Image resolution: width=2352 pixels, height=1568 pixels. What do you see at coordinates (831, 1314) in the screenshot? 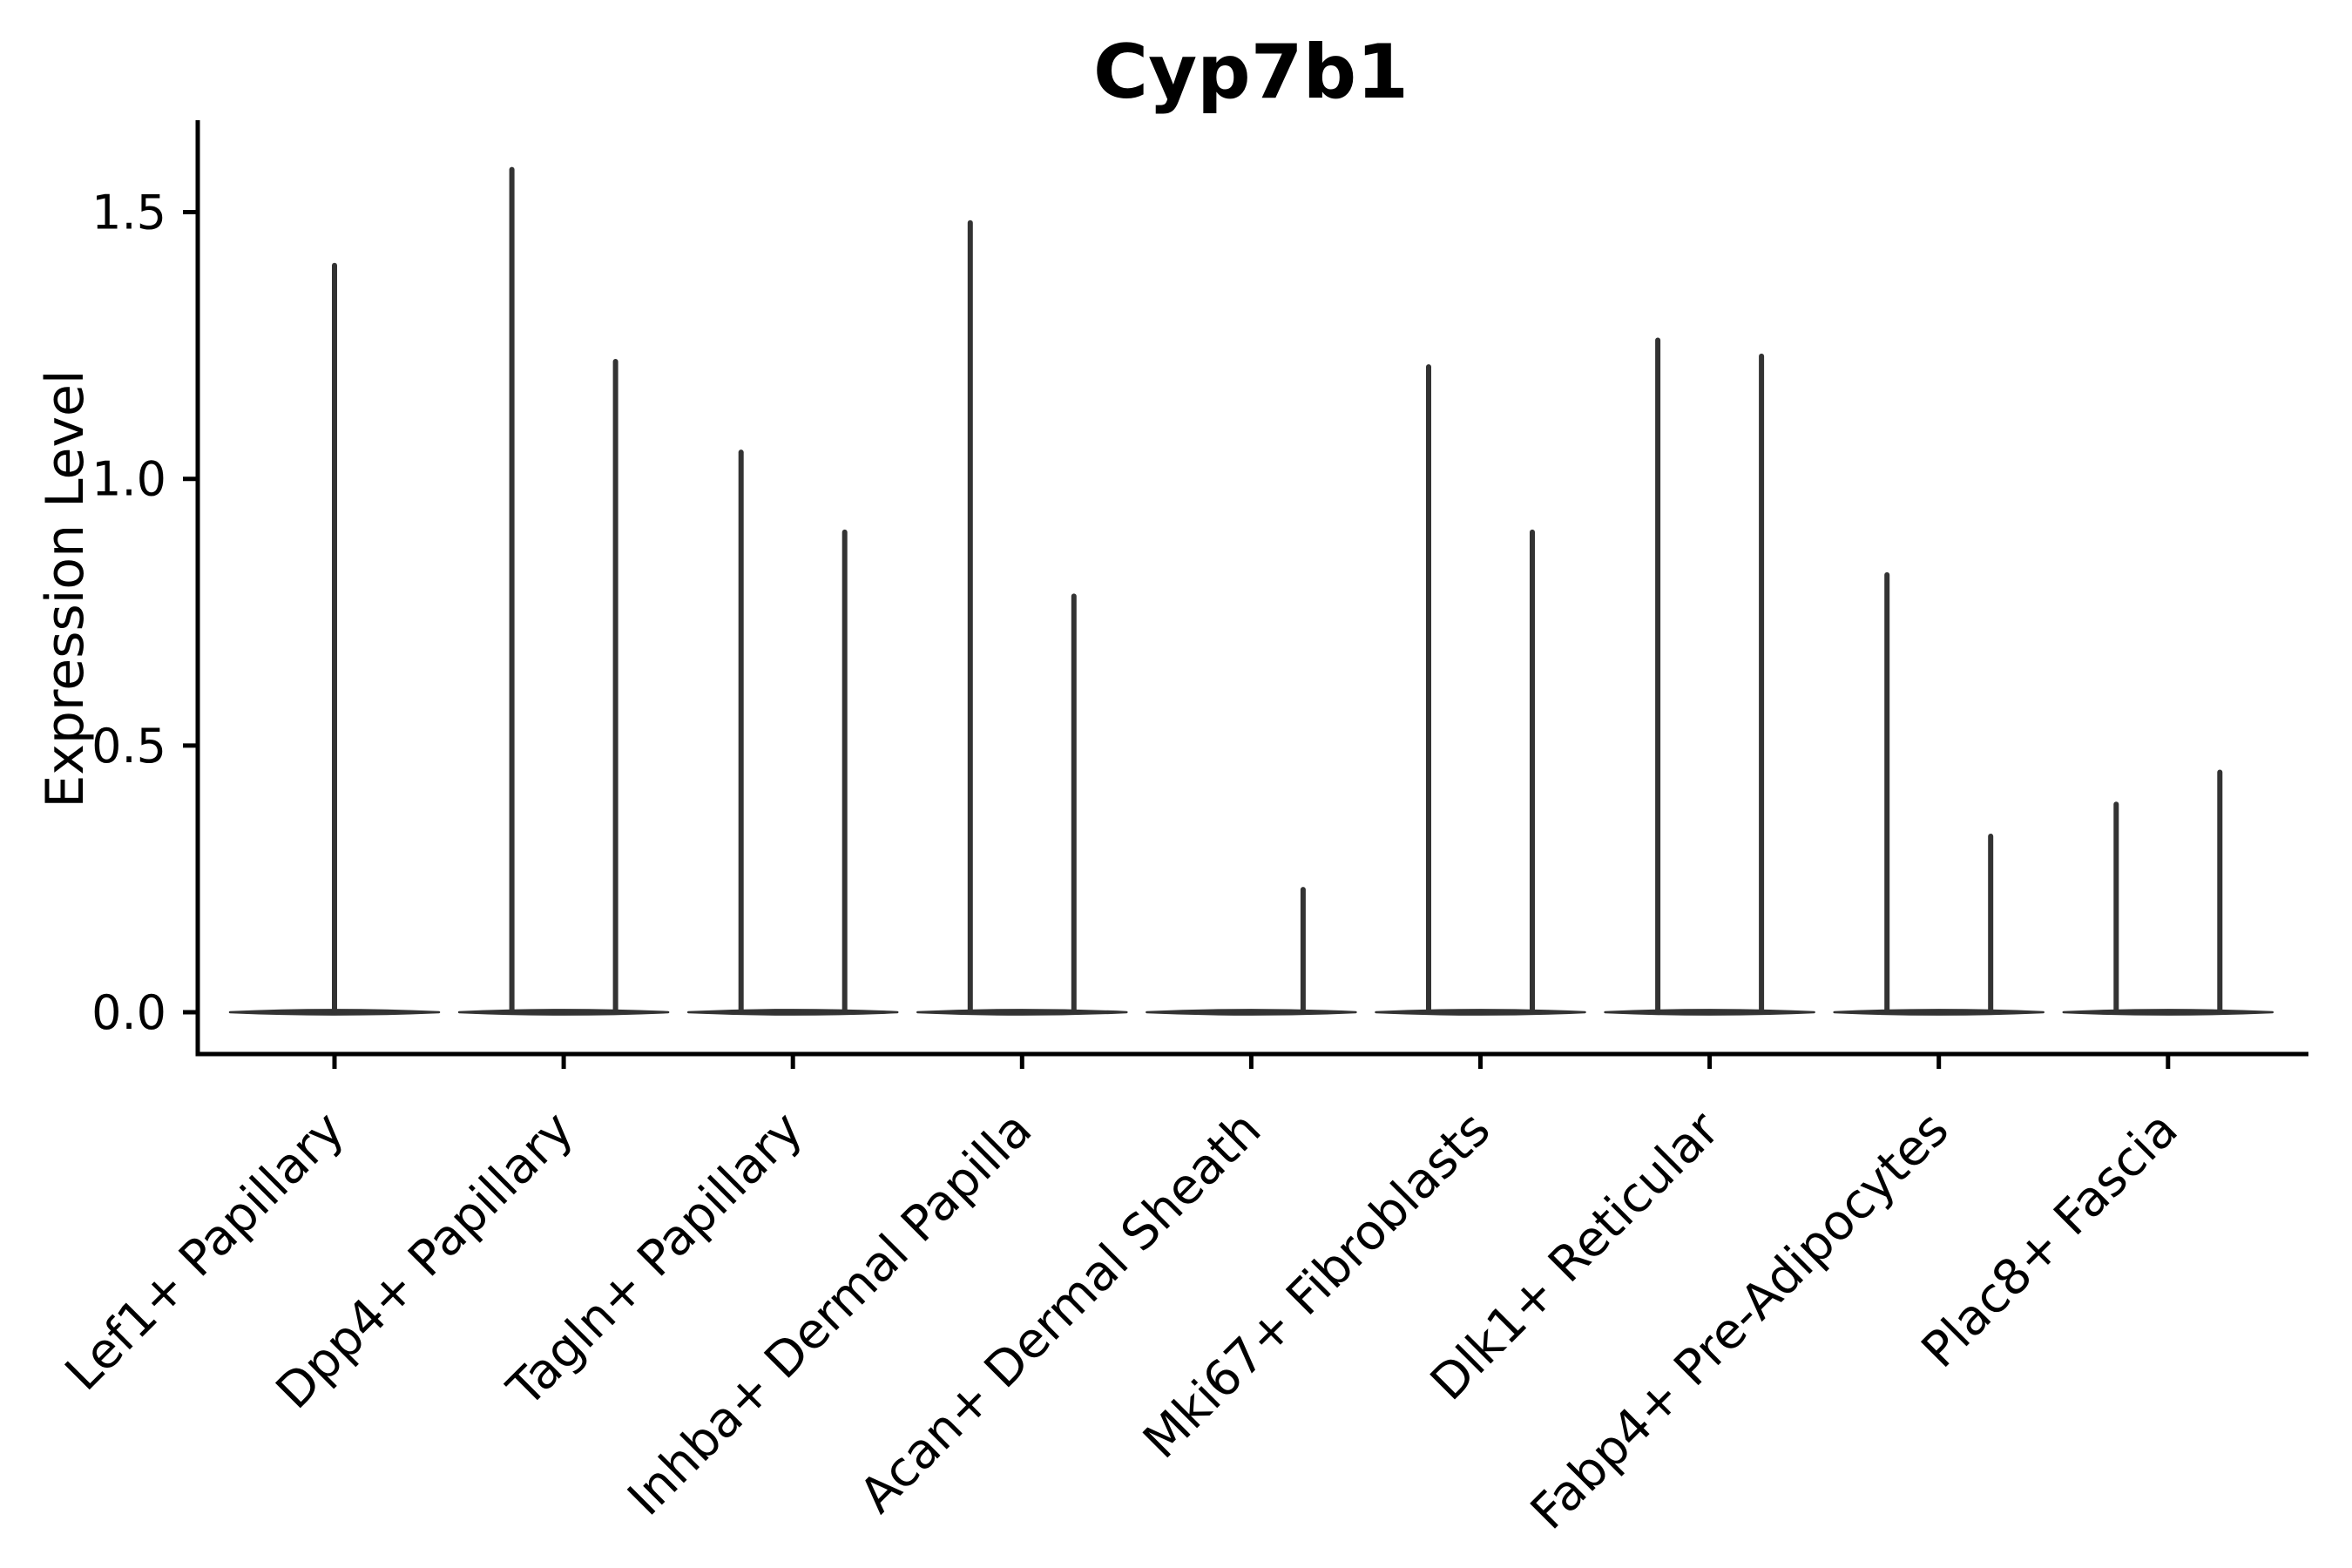
I see `x-tick-label: Inhba+ Dermal Papilla` at bounding box center [831, 1314].